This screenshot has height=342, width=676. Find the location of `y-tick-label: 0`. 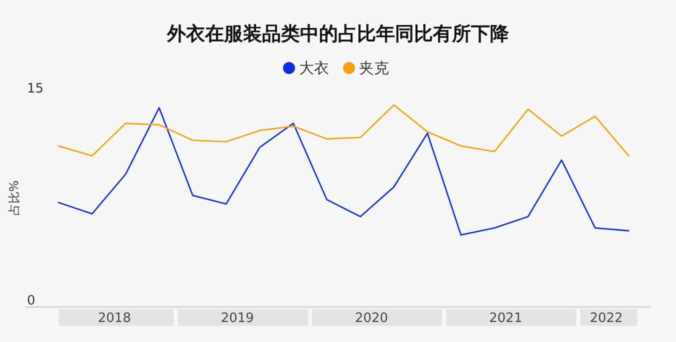

y-tick-label: 0 is located at coordinates (31, 301).